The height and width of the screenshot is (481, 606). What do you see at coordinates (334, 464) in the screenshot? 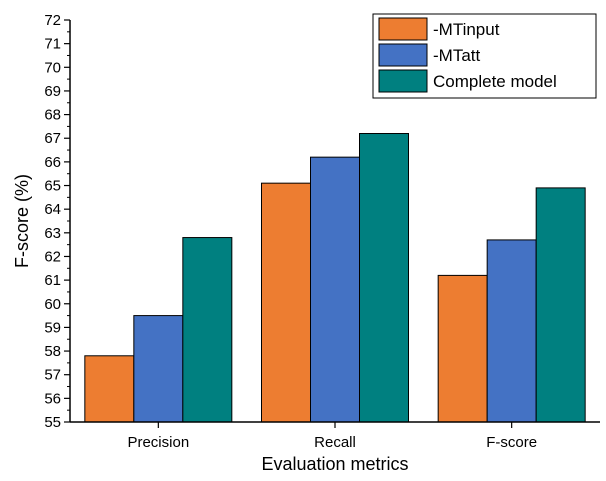
I see `x-axis-title: Evaluation metrics` at bounding box center [334, 464].